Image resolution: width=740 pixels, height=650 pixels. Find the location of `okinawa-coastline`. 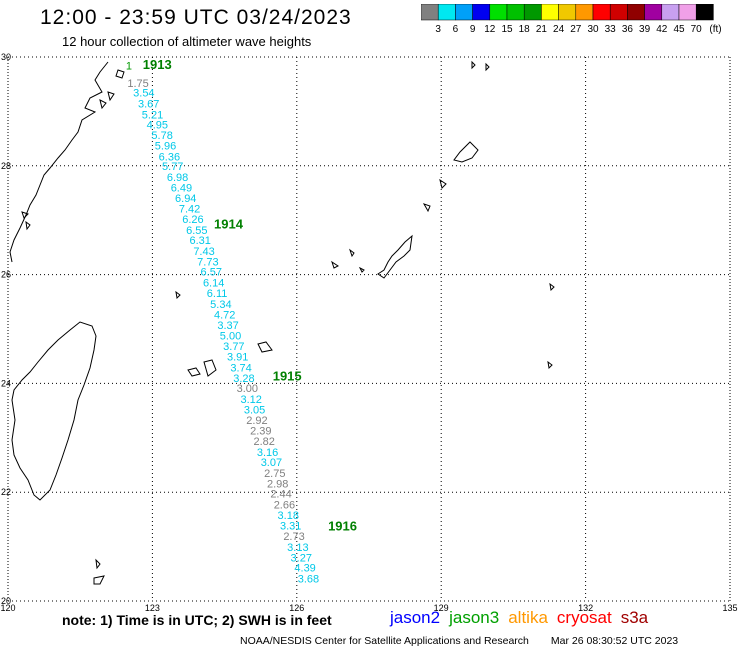

okinawa-coastline is located at coordinates (395, 256).